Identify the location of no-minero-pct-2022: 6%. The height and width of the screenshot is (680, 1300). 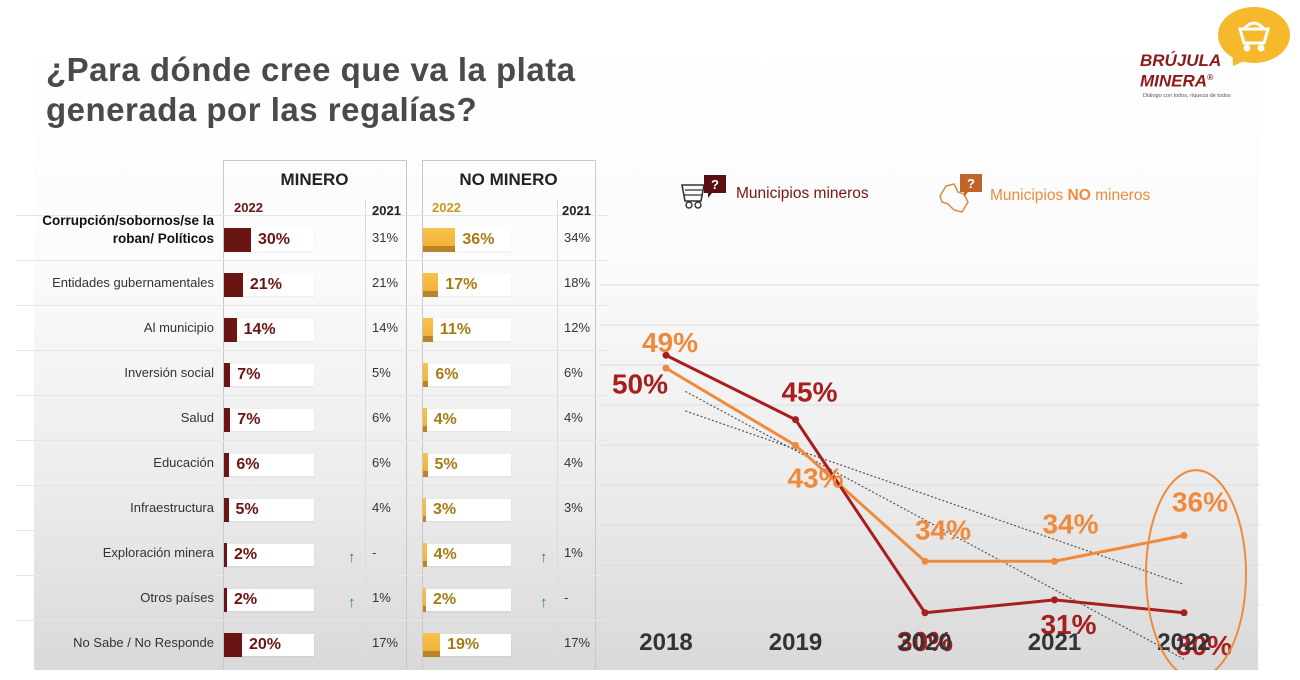
(447, 374).